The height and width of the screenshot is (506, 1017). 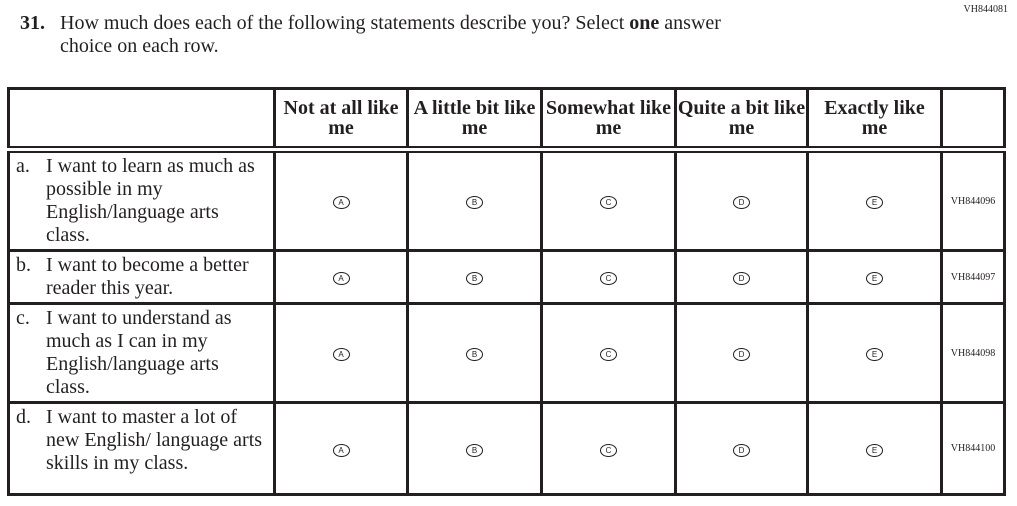 What do you see at coordinates (139, 46) in the screenshot?
I see `question-text-line2: choice on each row.` at bounding box center [139, 46].